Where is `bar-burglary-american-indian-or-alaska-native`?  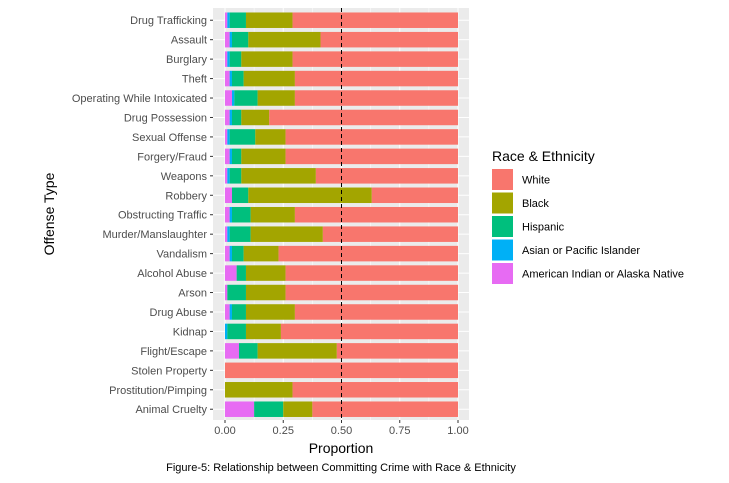
bar-burglary-american-indian-or-alaska-native is located at coordinates (226, 59).